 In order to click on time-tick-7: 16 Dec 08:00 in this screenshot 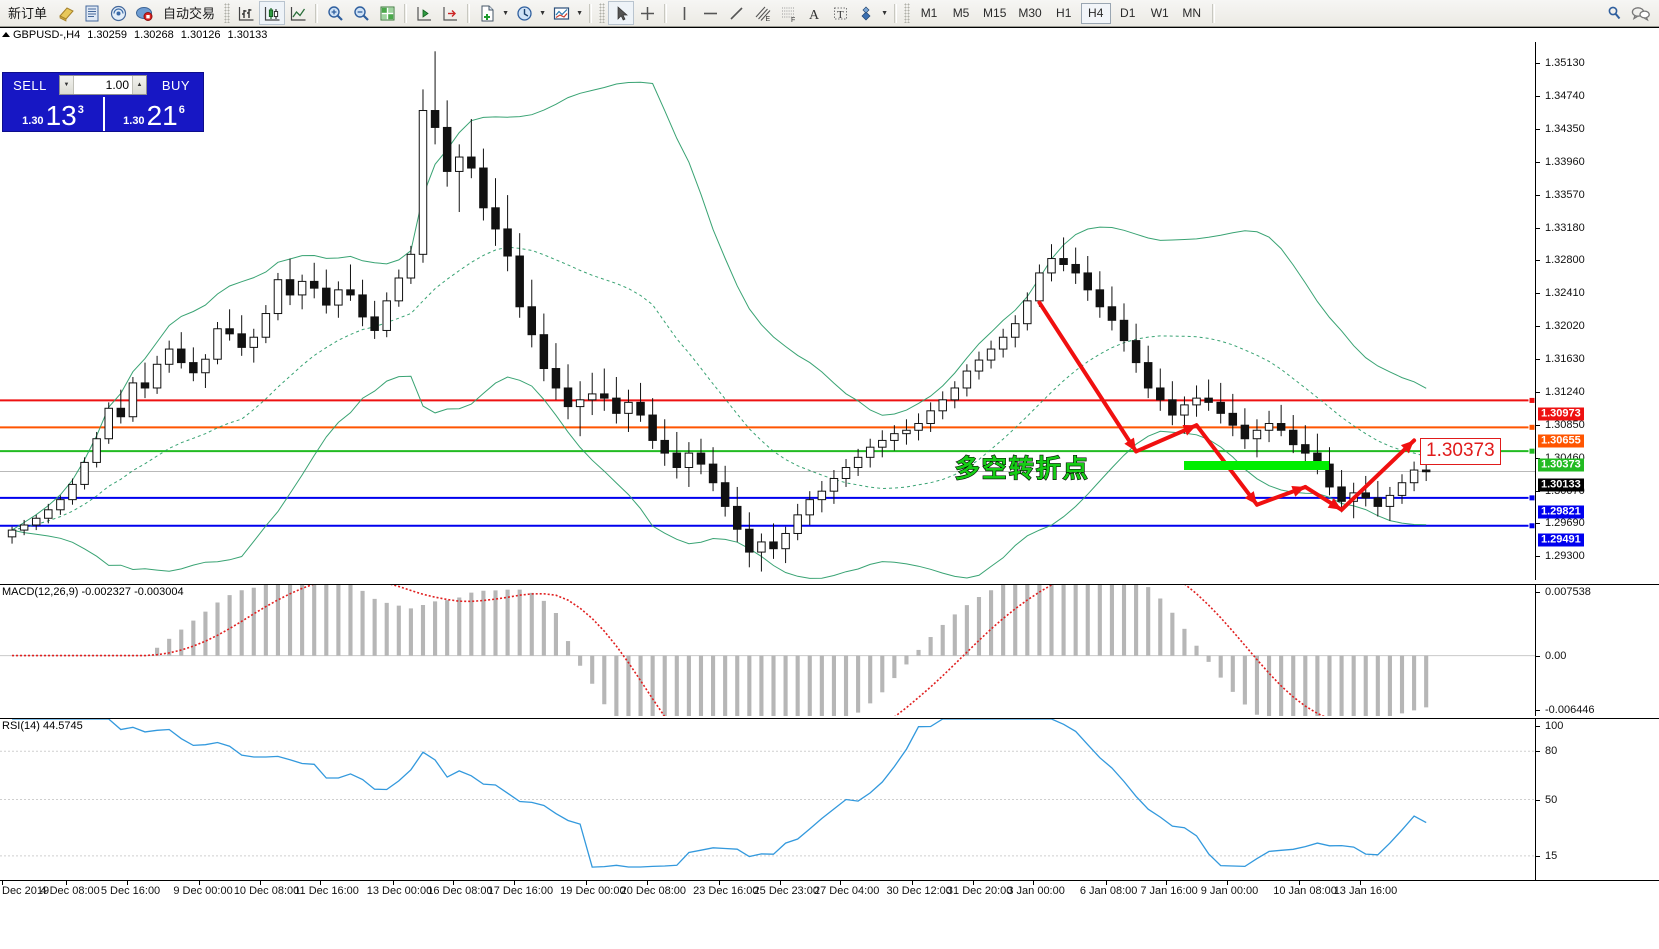, I will do `click(460, 891)`.